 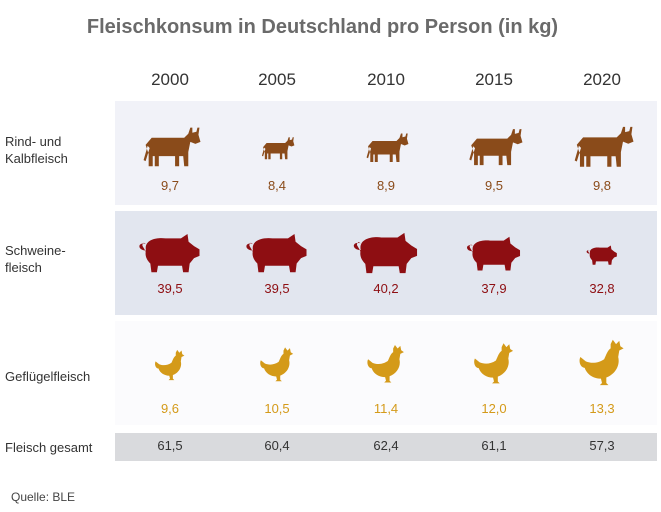 I want to click on cell-pork-2020: 32,8, so click(x=602, y=263).